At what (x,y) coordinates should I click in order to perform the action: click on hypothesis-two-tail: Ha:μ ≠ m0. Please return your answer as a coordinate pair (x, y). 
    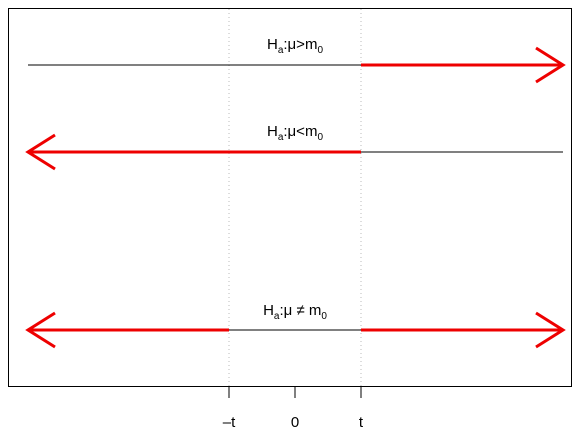
    Looking at the image, I should click on (295, 325).